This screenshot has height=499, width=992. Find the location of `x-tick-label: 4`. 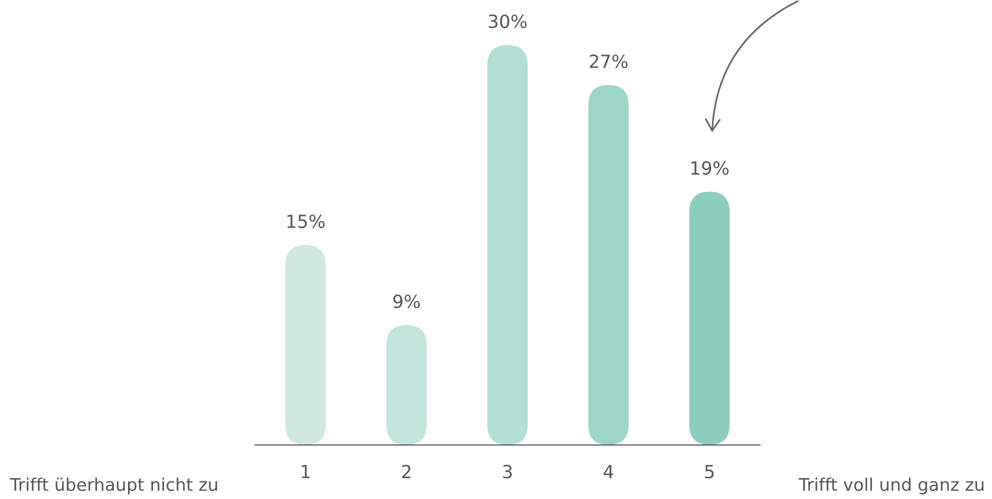

x-tick-label: 4 is located at coordinates (609, 471).